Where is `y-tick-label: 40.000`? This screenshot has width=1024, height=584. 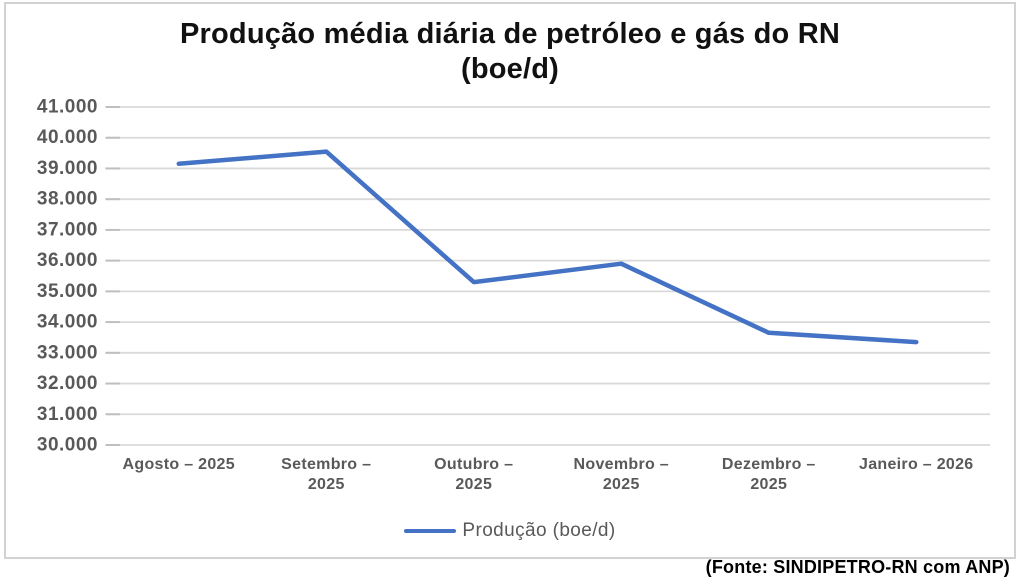 y-tick-label: 40.000 is located at coordinates (67, 137).